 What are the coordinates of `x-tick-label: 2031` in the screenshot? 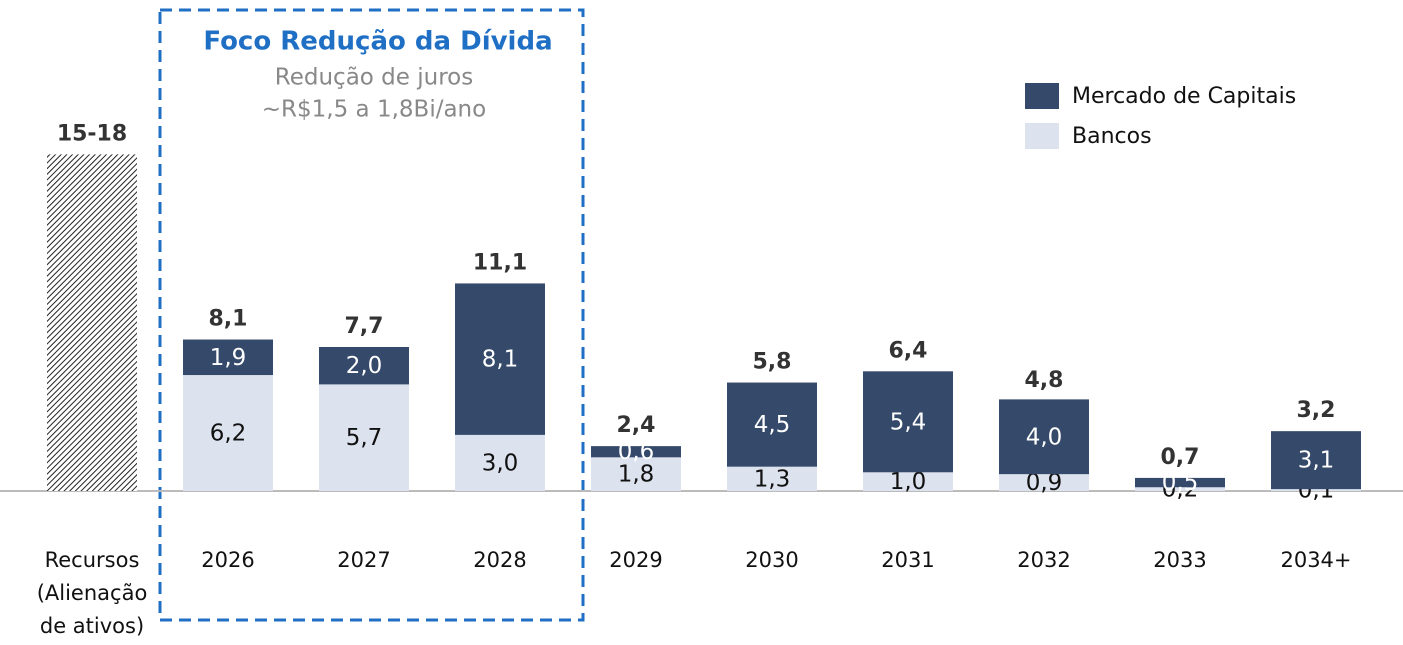 It's located at (908, 560).